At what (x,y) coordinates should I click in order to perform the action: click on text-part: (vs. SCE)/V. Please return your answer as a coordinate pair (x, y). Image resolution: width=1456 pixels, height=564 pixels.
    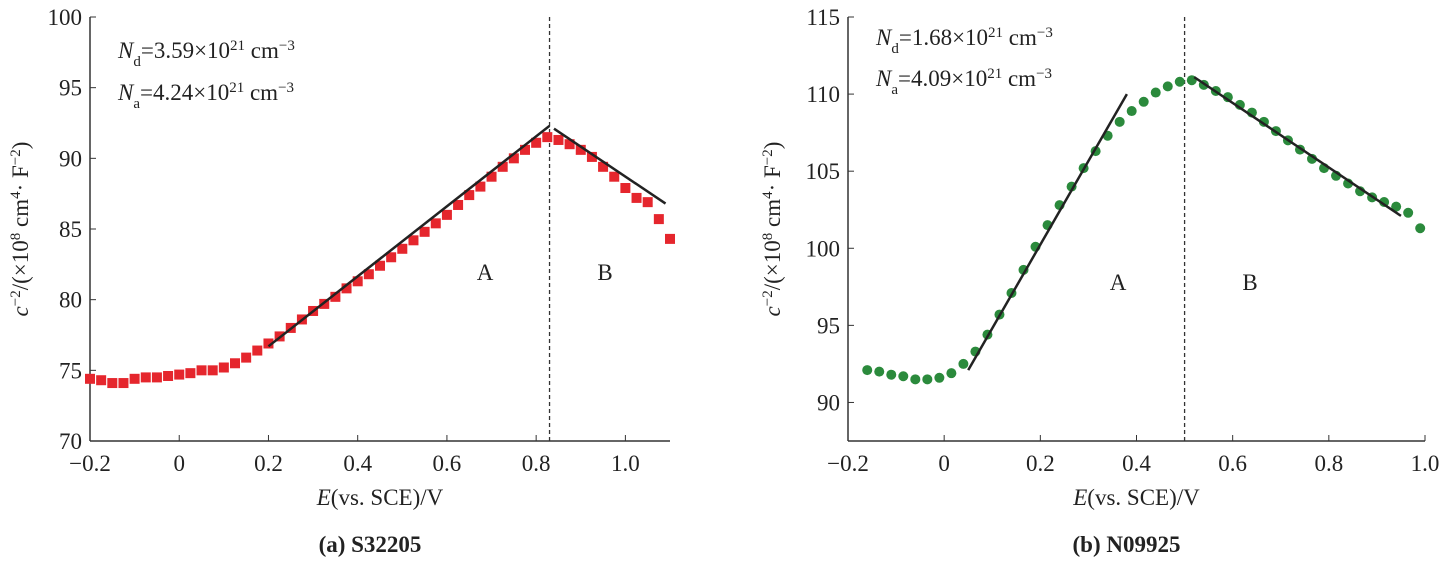
    Looking at the image, I should click on (387, 497).